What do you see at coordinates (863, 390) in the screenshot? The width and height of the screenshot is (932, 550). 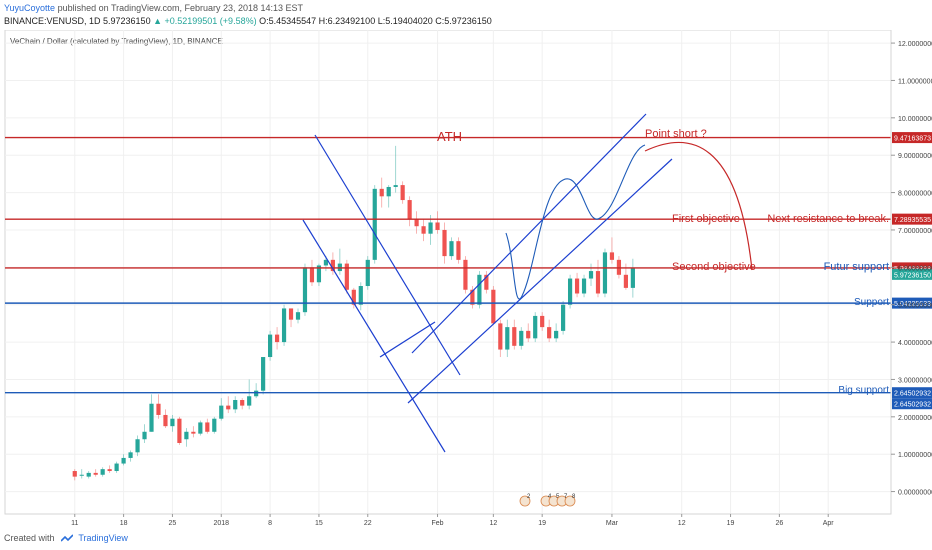 I see `big-support-label: Big support` at bounding box center [863, 390].